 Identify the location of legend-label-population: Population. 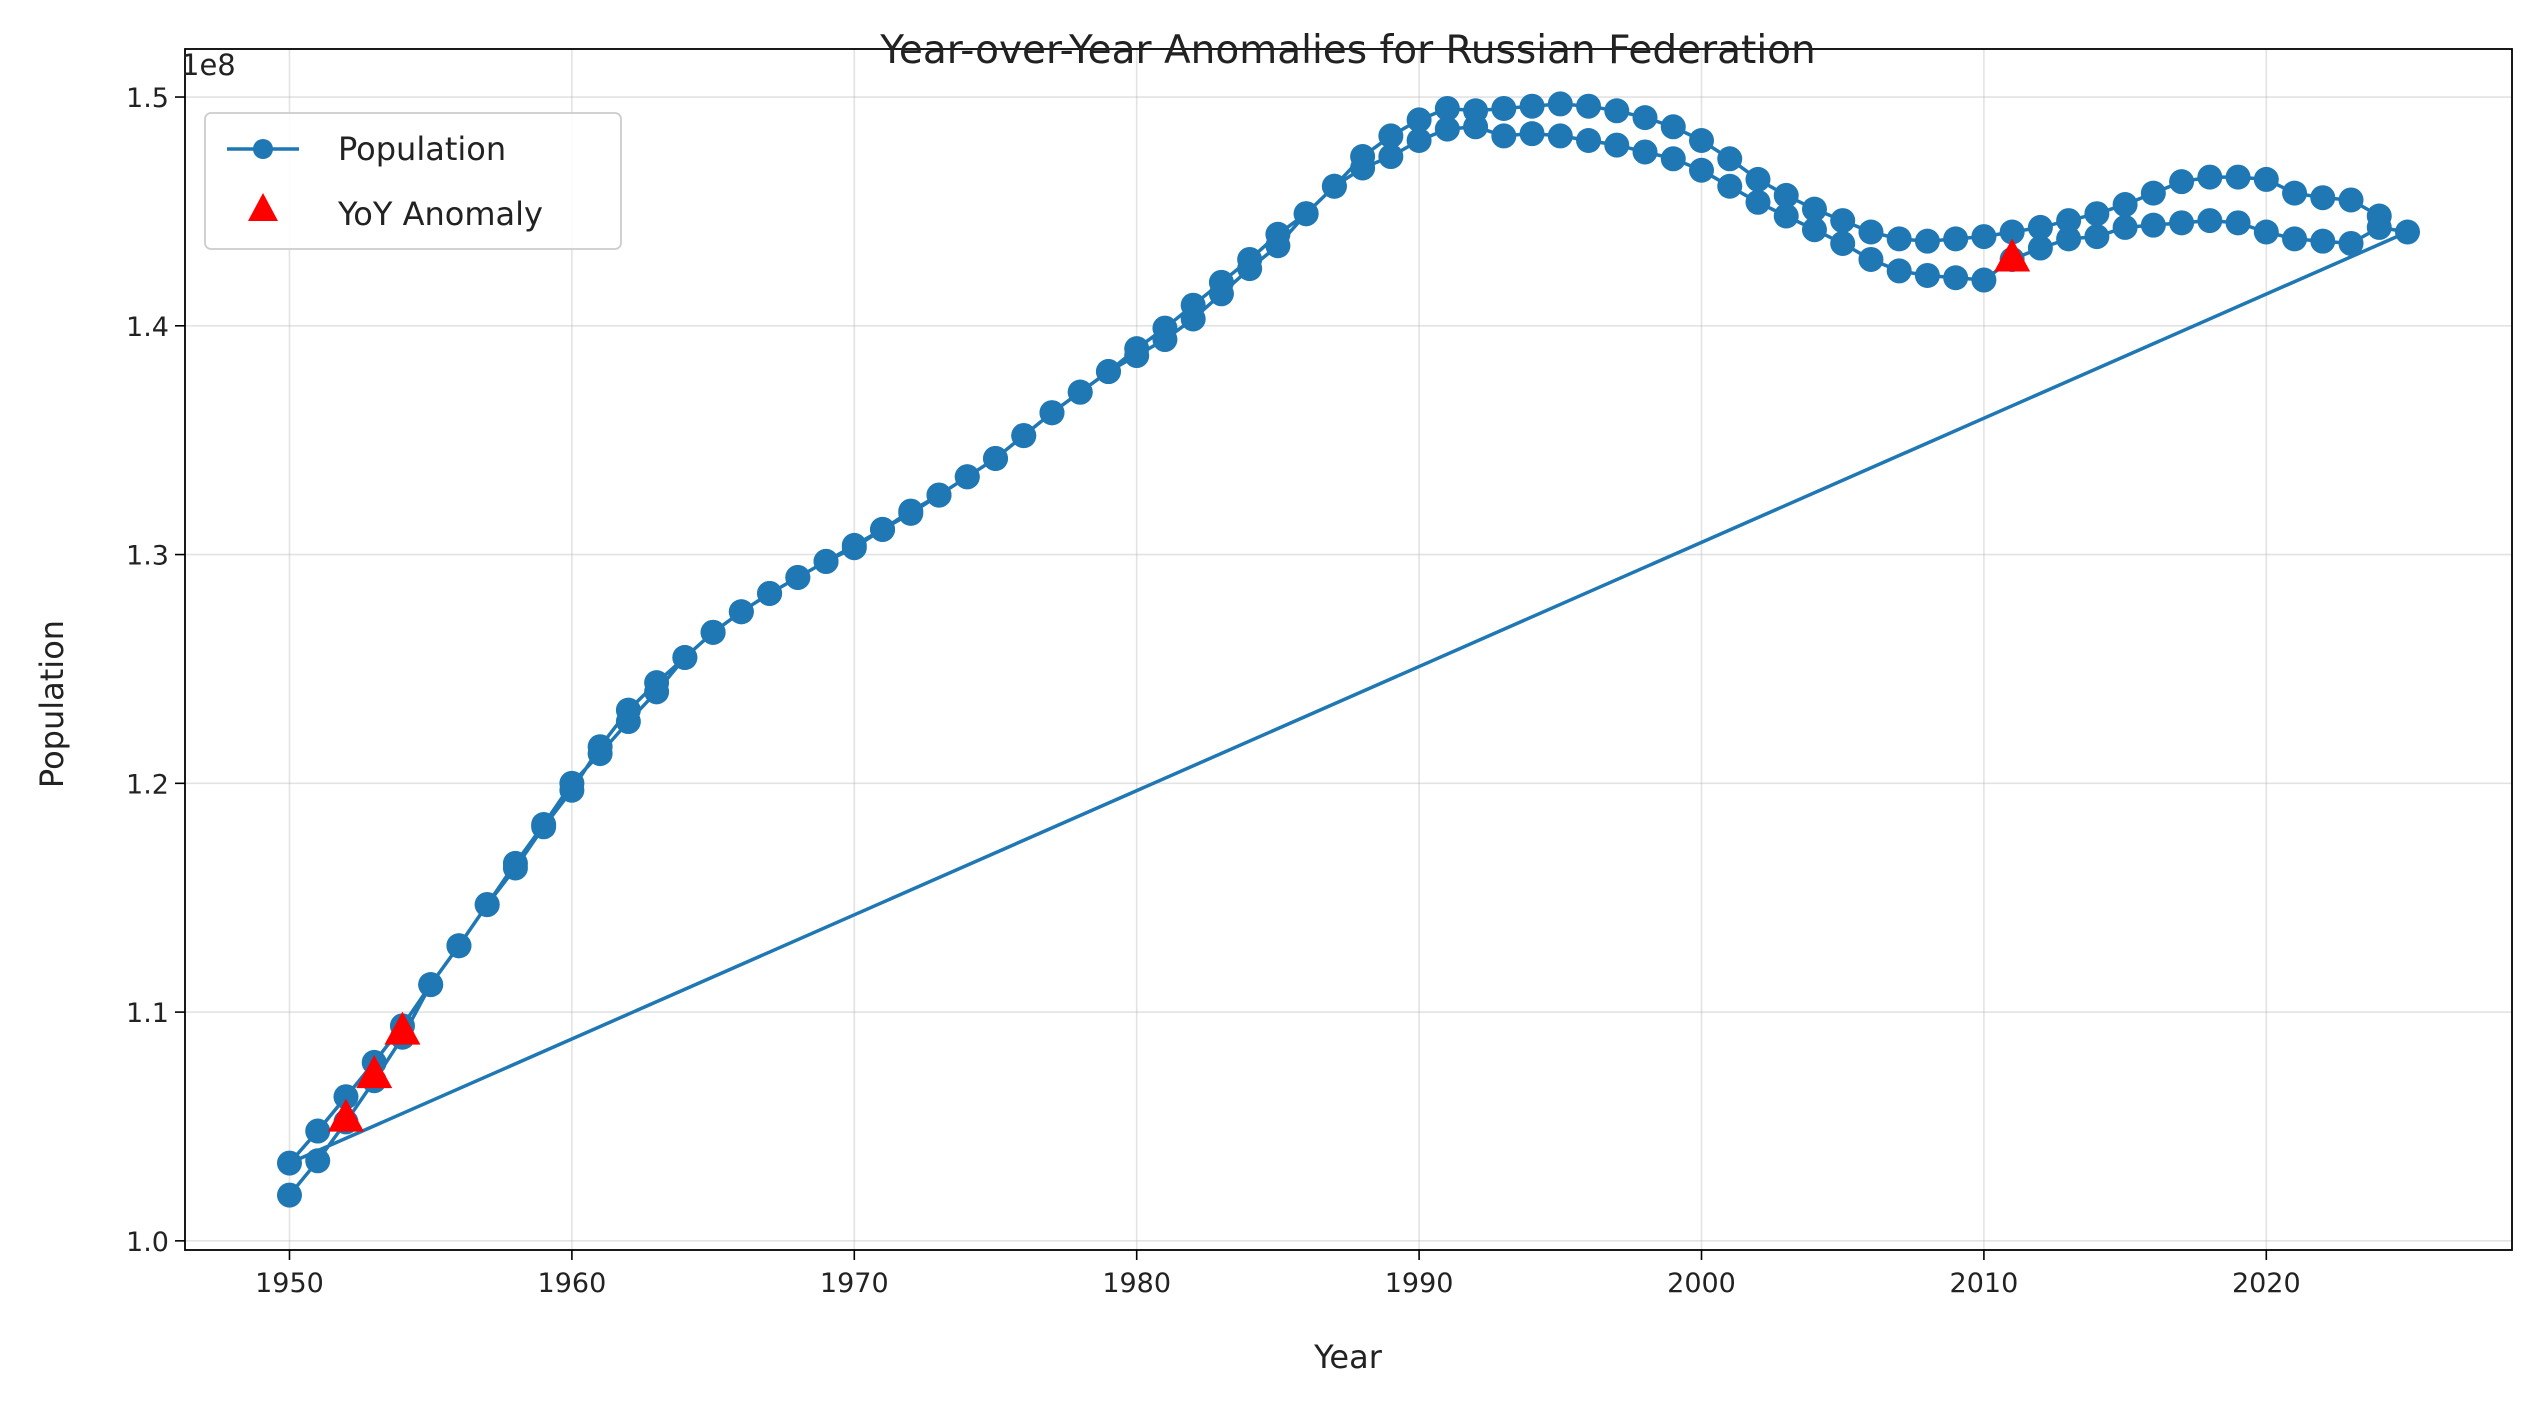
(422, 149).